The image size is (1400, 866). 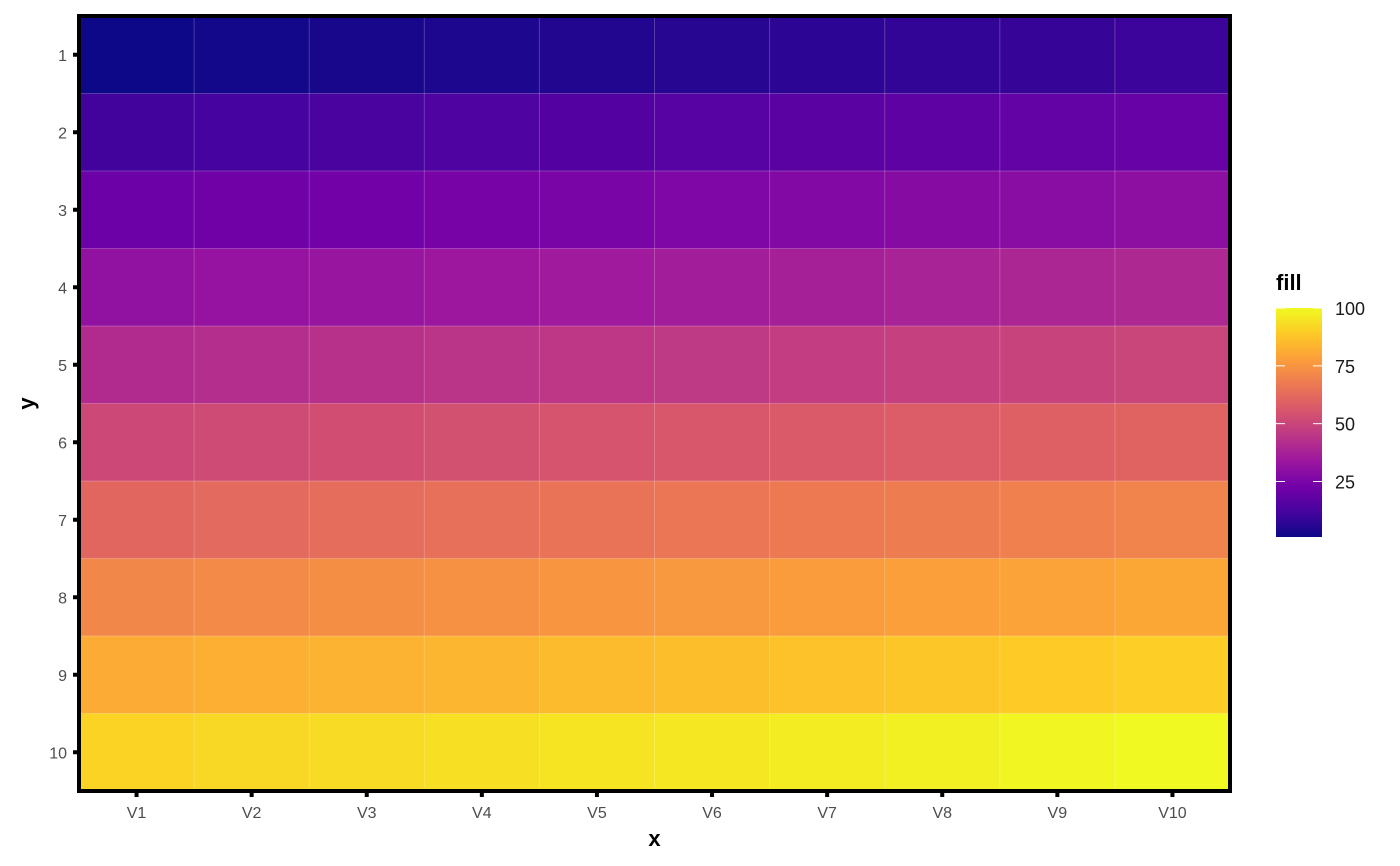 I want to click on x-tick-label: V6, so click(x=712, y=813).